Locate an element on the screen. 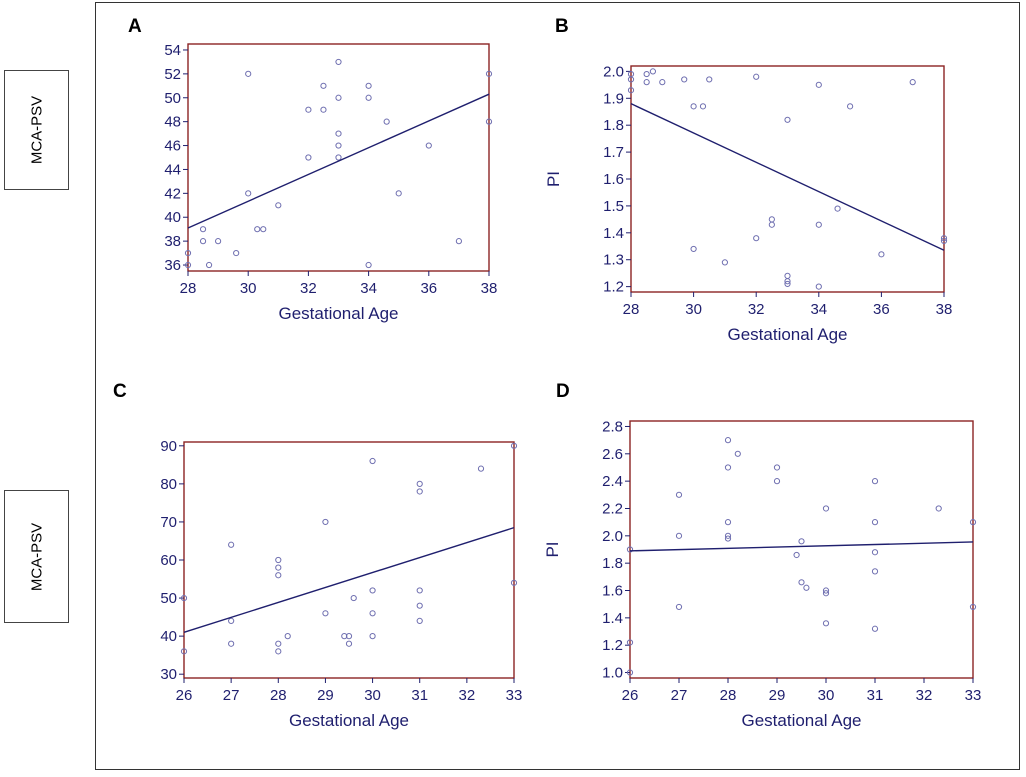 The width and height of the screenshot is (1026, 777). y-tick-label: 70 is located at coordinates (168, 522).